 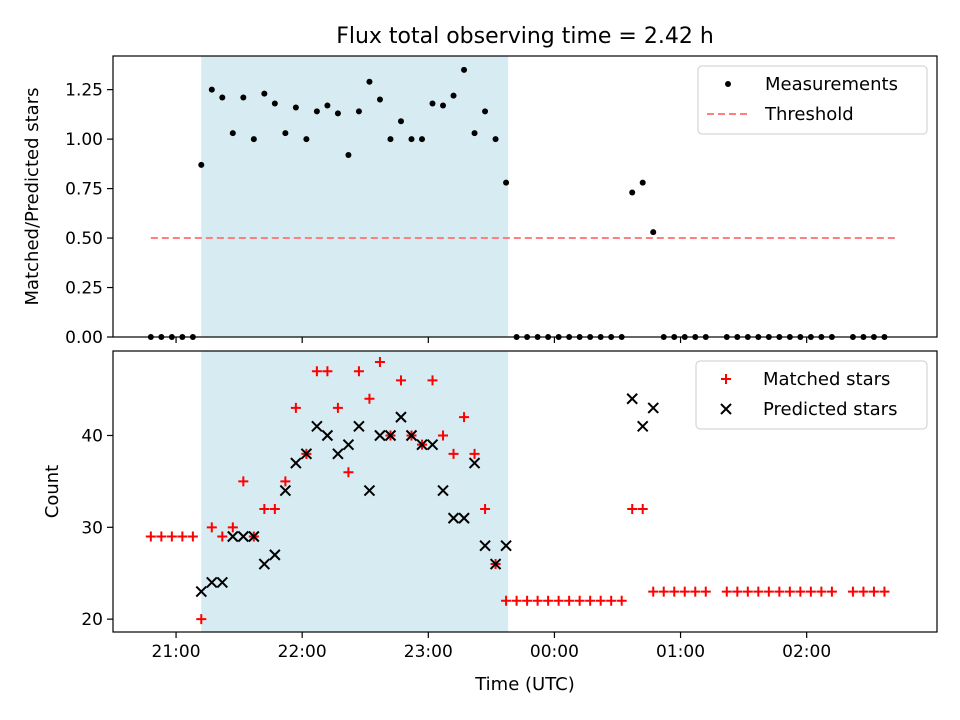 I want to click on legend-label: Measurements, so click(x=831, y=84).